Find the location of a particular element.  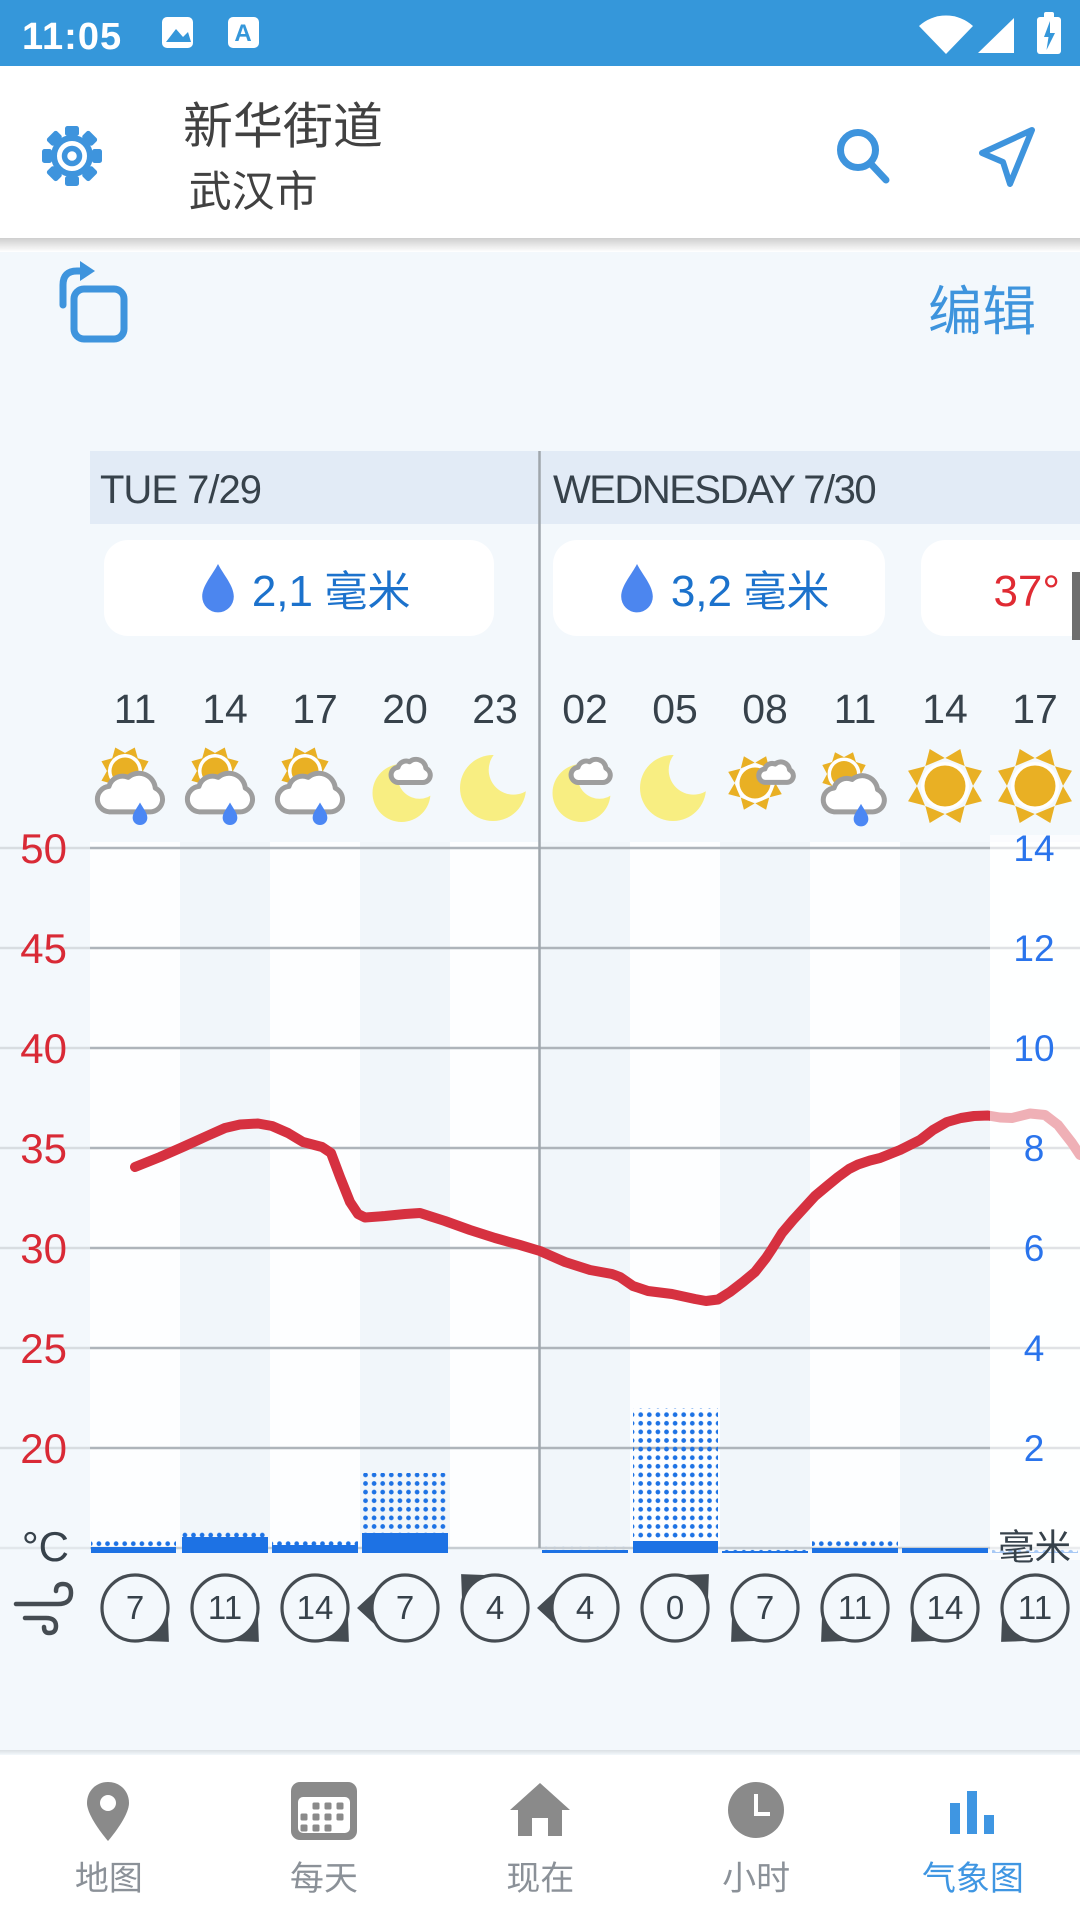

svg-text: 50 is located at coordinates (43, 848).